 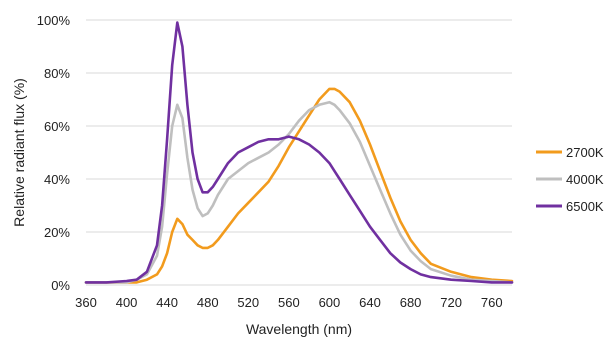 I want to click on legend-label: 6500K, so click(x=585, y=206).